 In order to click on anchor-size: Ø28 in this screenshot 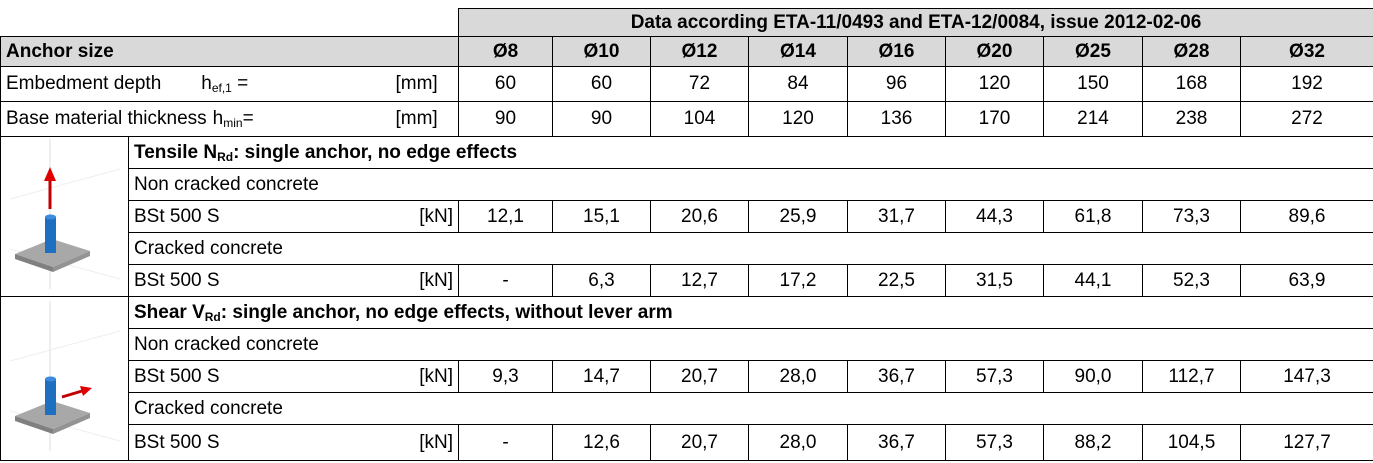, I will do `click(1191, 51)`.